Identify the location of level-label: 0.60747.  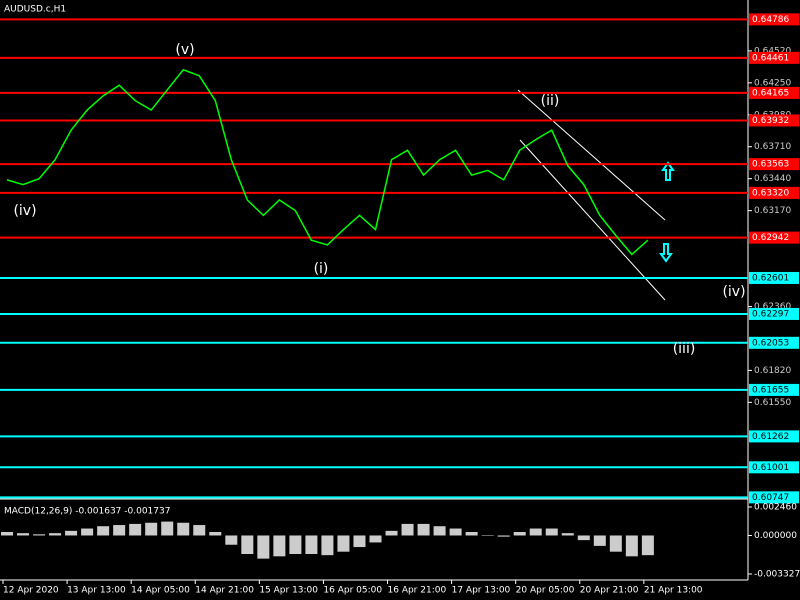
(770, 498).